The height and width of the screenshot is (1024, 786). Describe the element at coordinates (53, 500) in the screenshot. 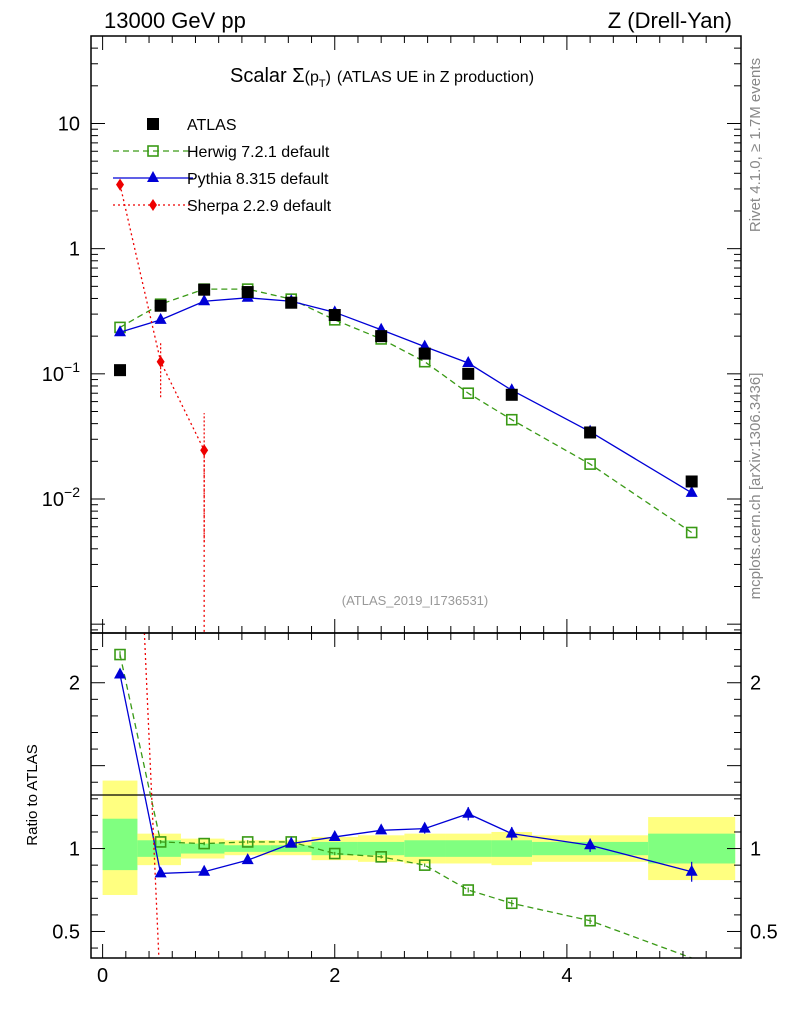

I see `y-tick-base: 10` at that location.